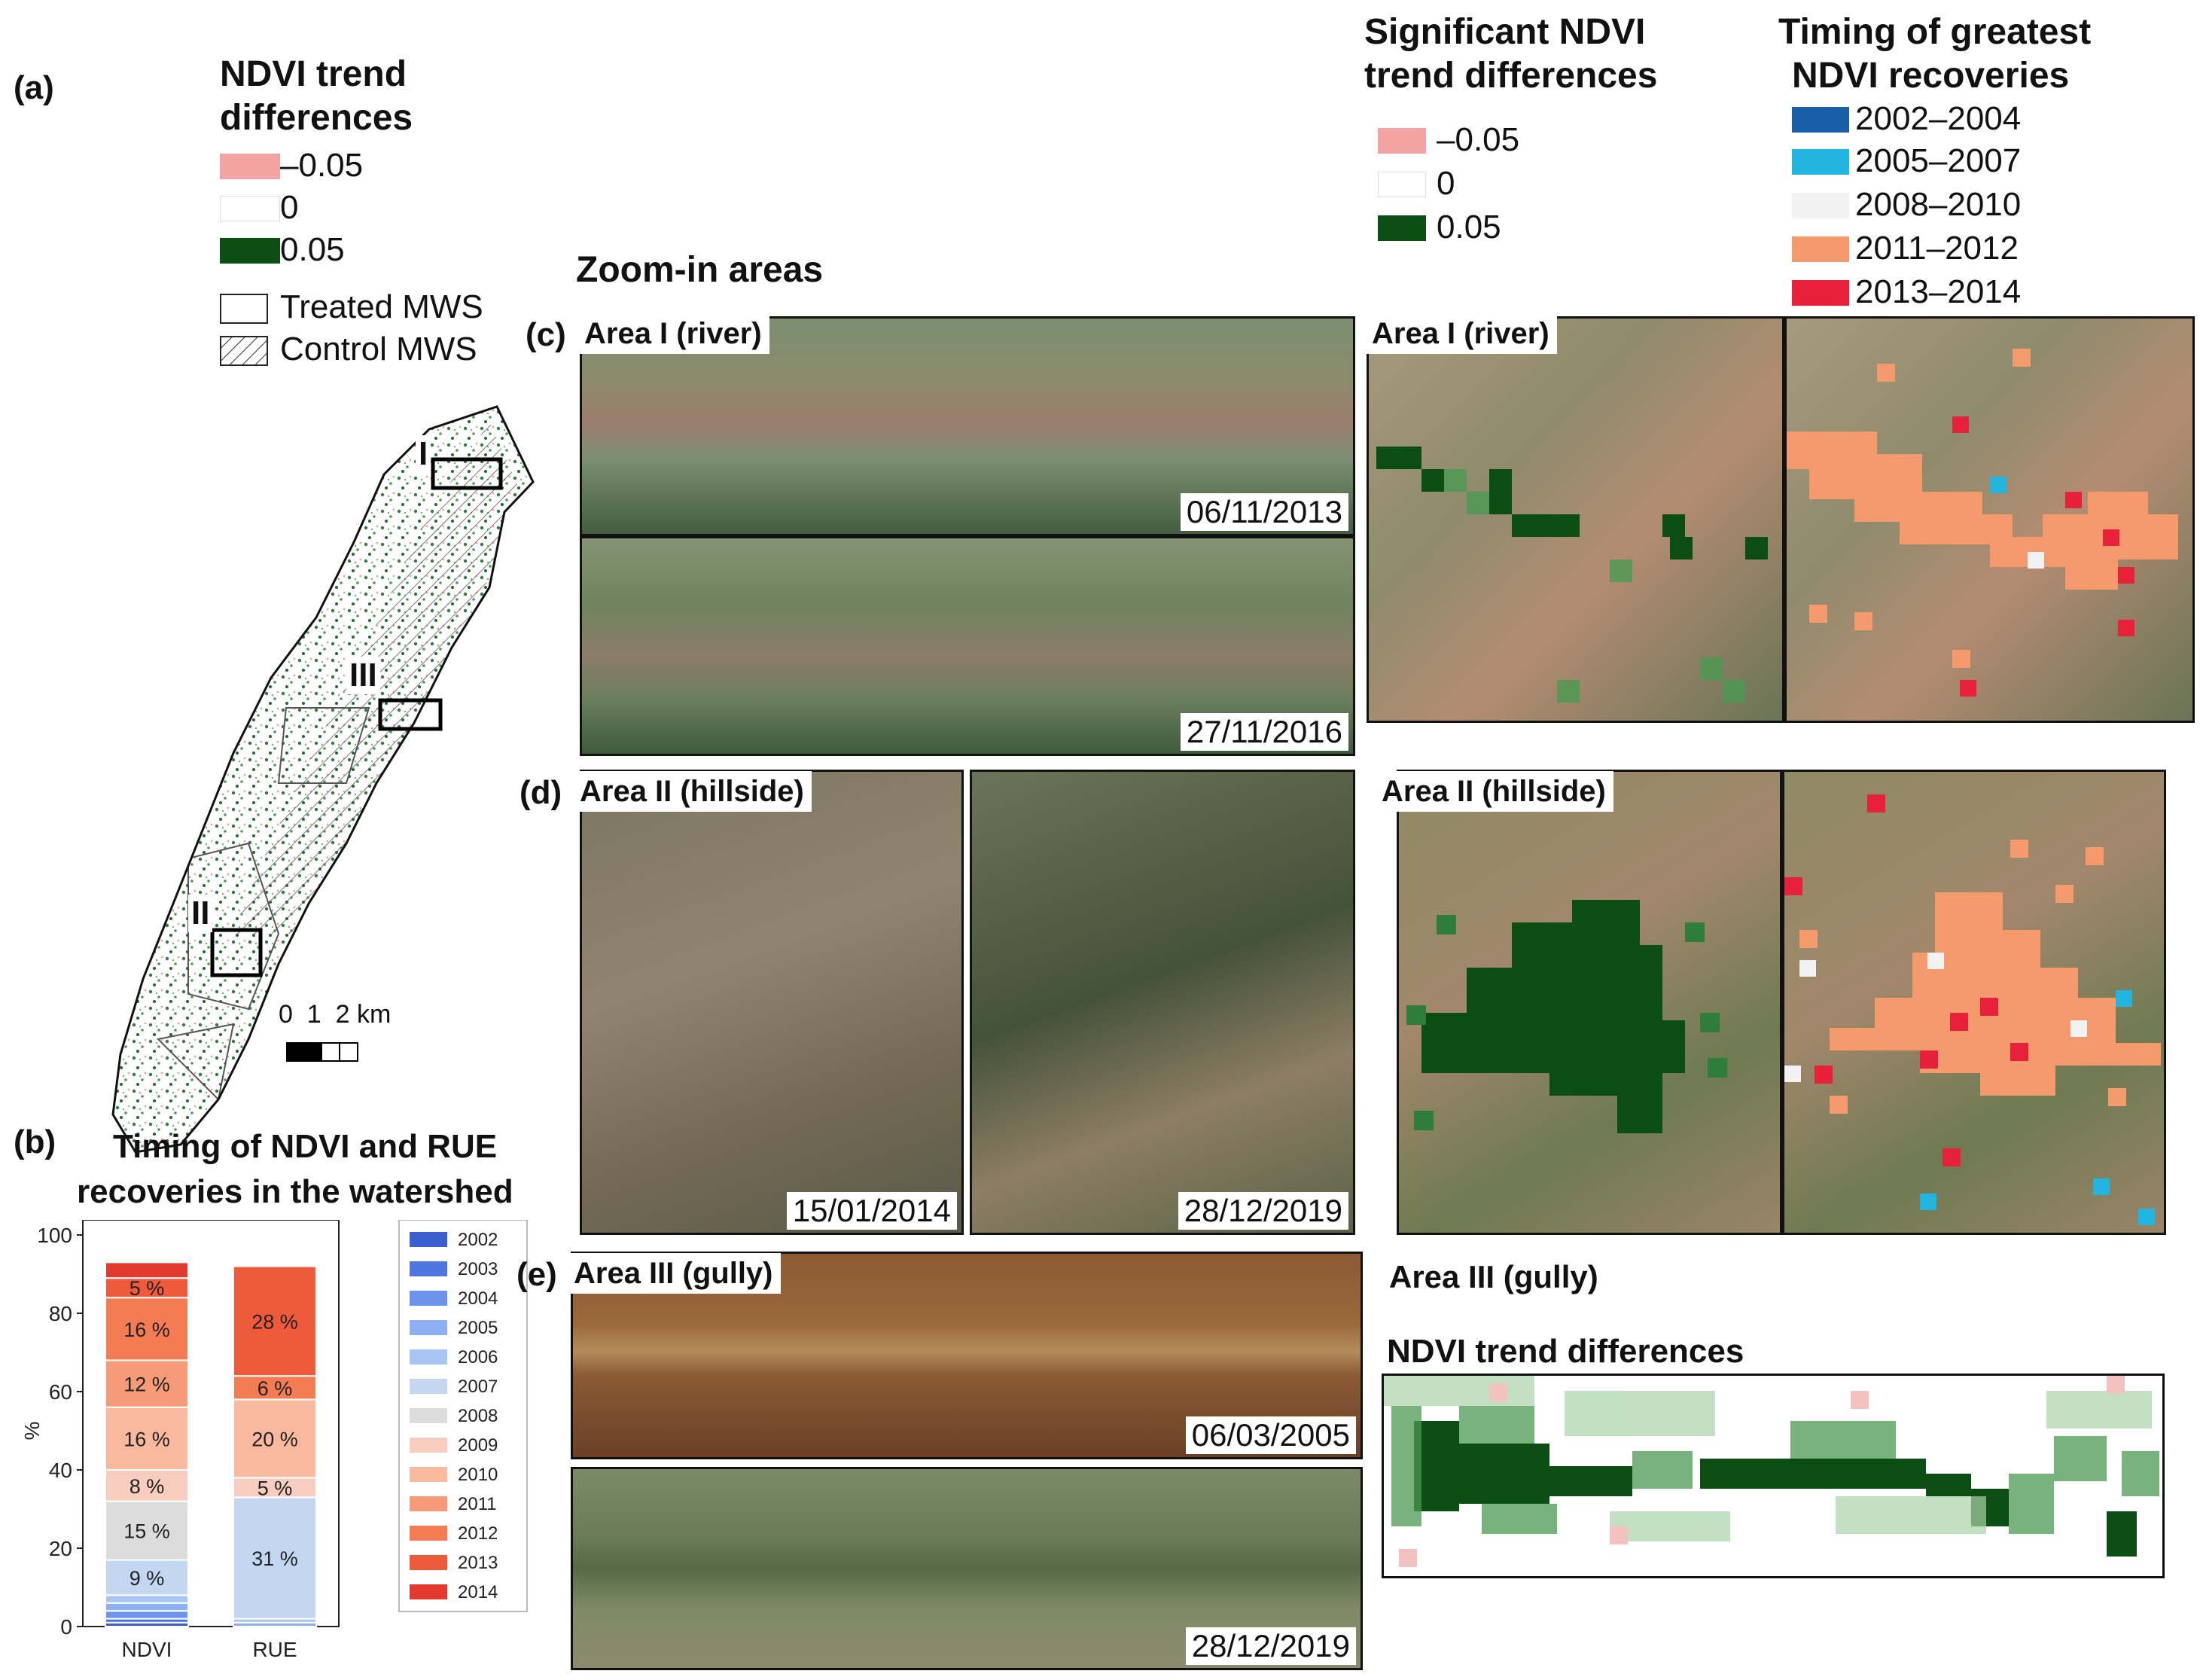 The image size is (2200, 1680). What do you see at coordinates (250, 166) in the screenshot?
I see `legend-a-swatch-neg` at bounding box center [250, 166].